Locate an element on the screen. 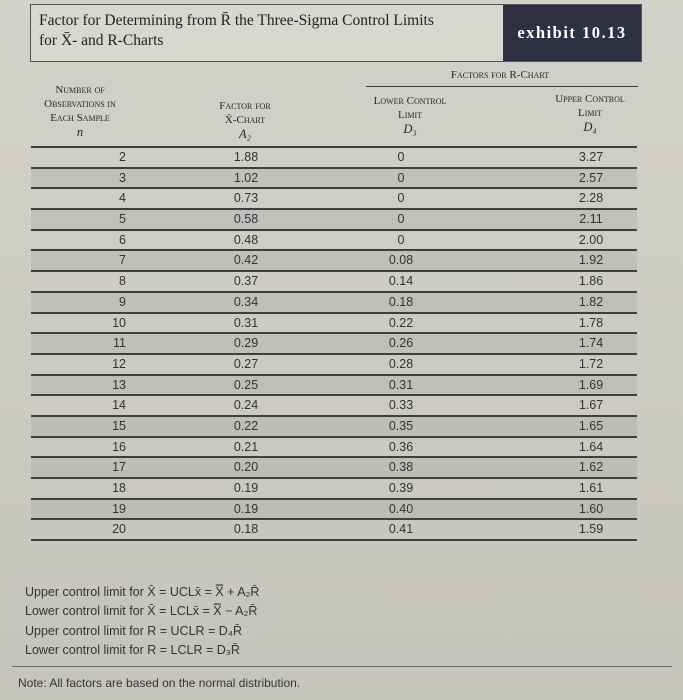 The height and width of the screenshot is (700, 683). cell-n: 7 is located at coordinates (122, 260).